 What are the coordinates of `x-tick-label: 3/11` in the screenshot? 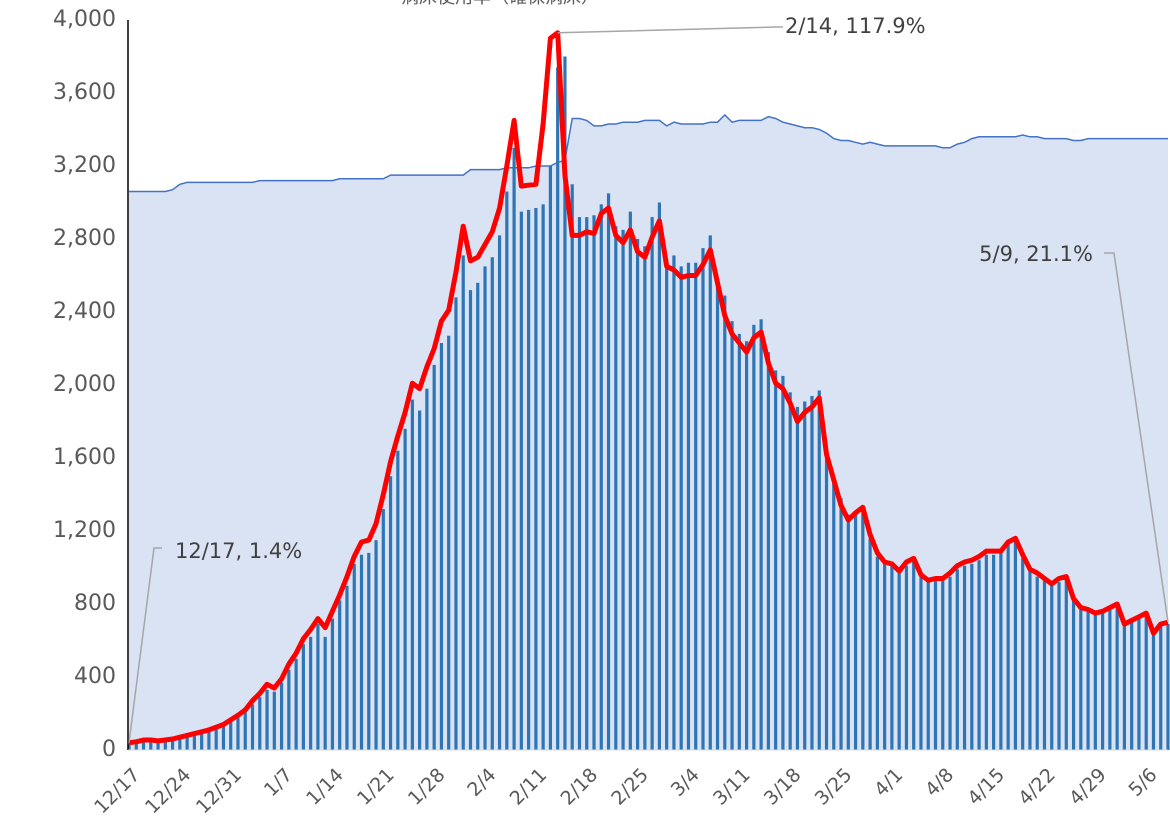 It's located at (732, 787).